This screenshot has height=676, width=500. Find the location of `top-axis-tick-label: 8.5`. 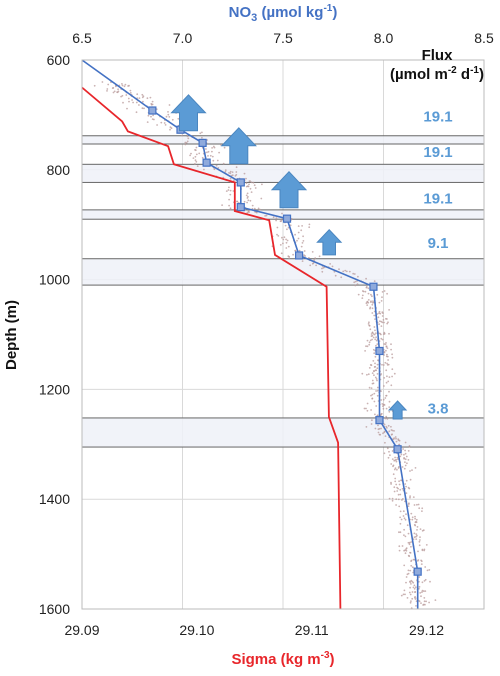

top-axis-tick-label: 8.5 is located at coordinates (484, 38).